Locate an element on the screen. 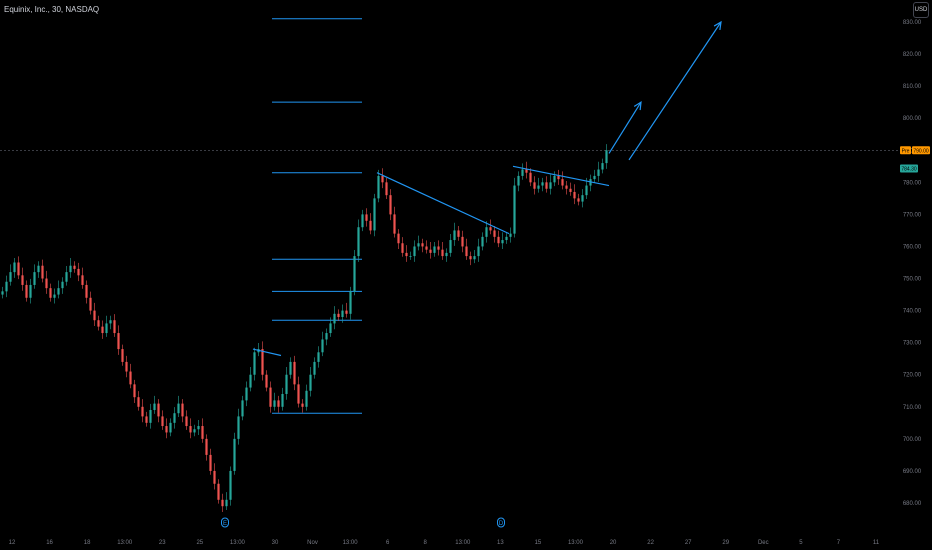 The width and height of the screenshot is (932, 550). x-tick-label: 29 is located at coordinates (725, 543).